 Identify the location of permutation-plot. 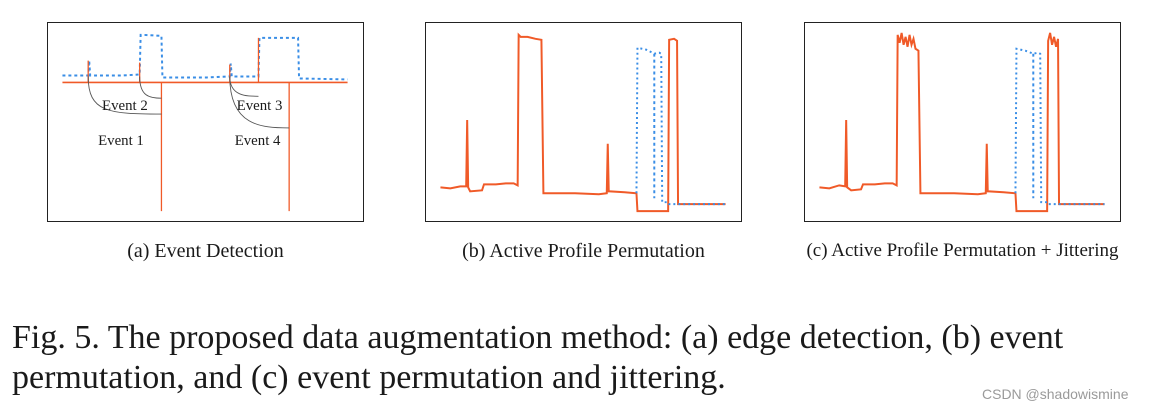
(583, 122).